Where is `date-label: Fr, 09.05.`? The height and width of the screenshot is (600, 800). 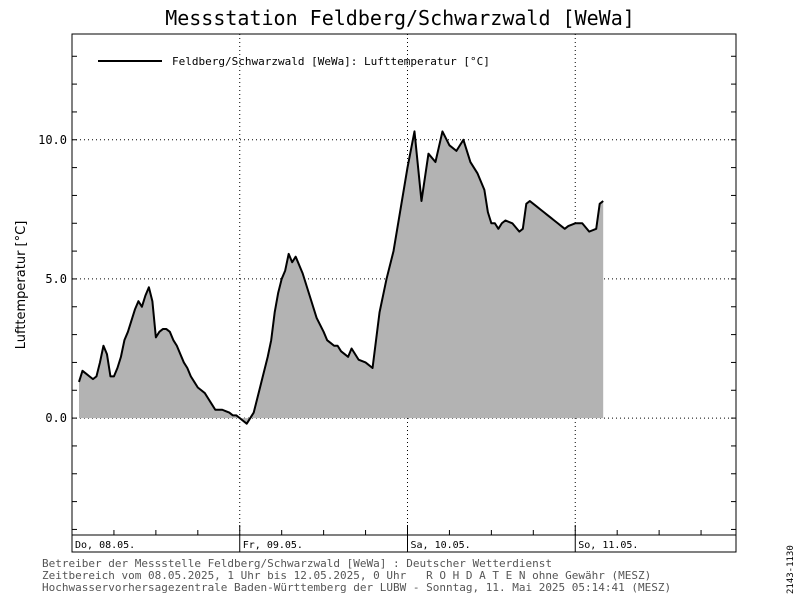
date-label: Fr, 09.05. is located at coordinates (273, 545).